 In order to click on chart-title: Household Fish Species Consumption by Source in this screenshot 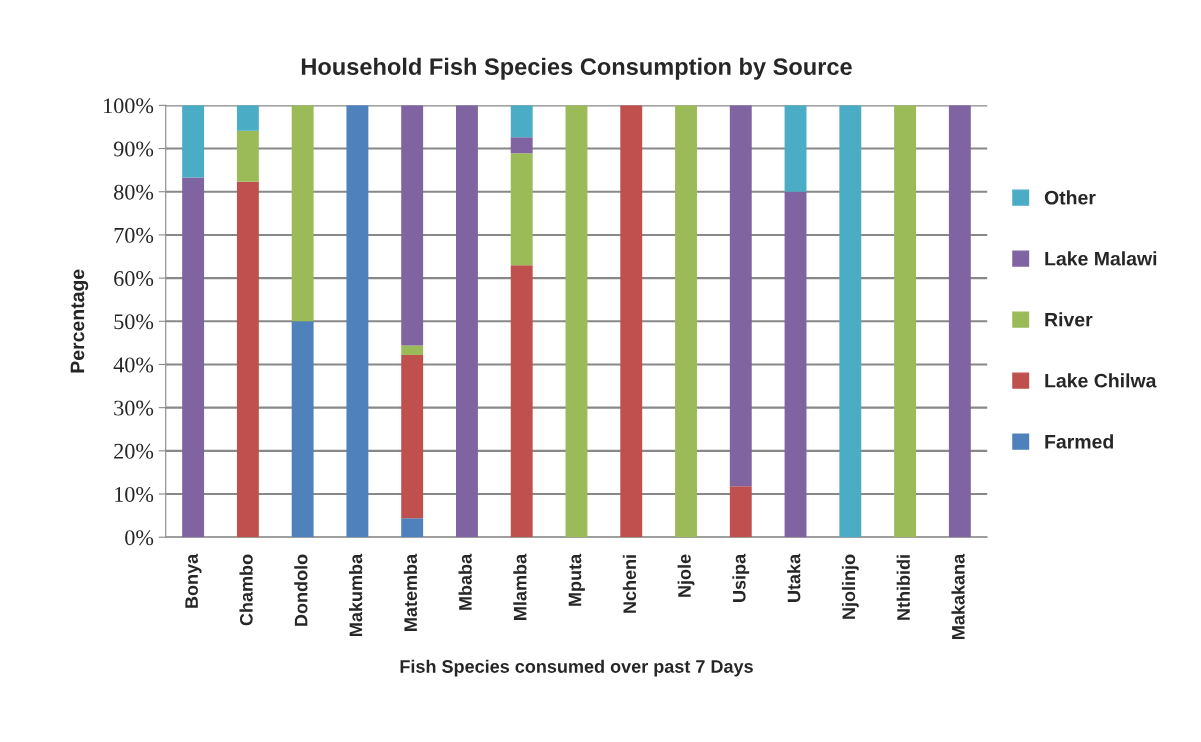, I will do `click(576, 68)`.